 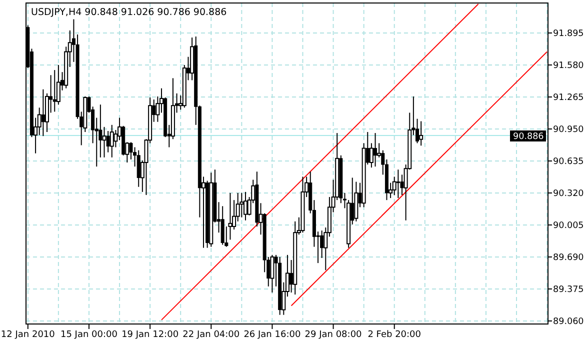 I want to click on x-tick-label: 29 Jan 08:00, so click(x=333, y=335).